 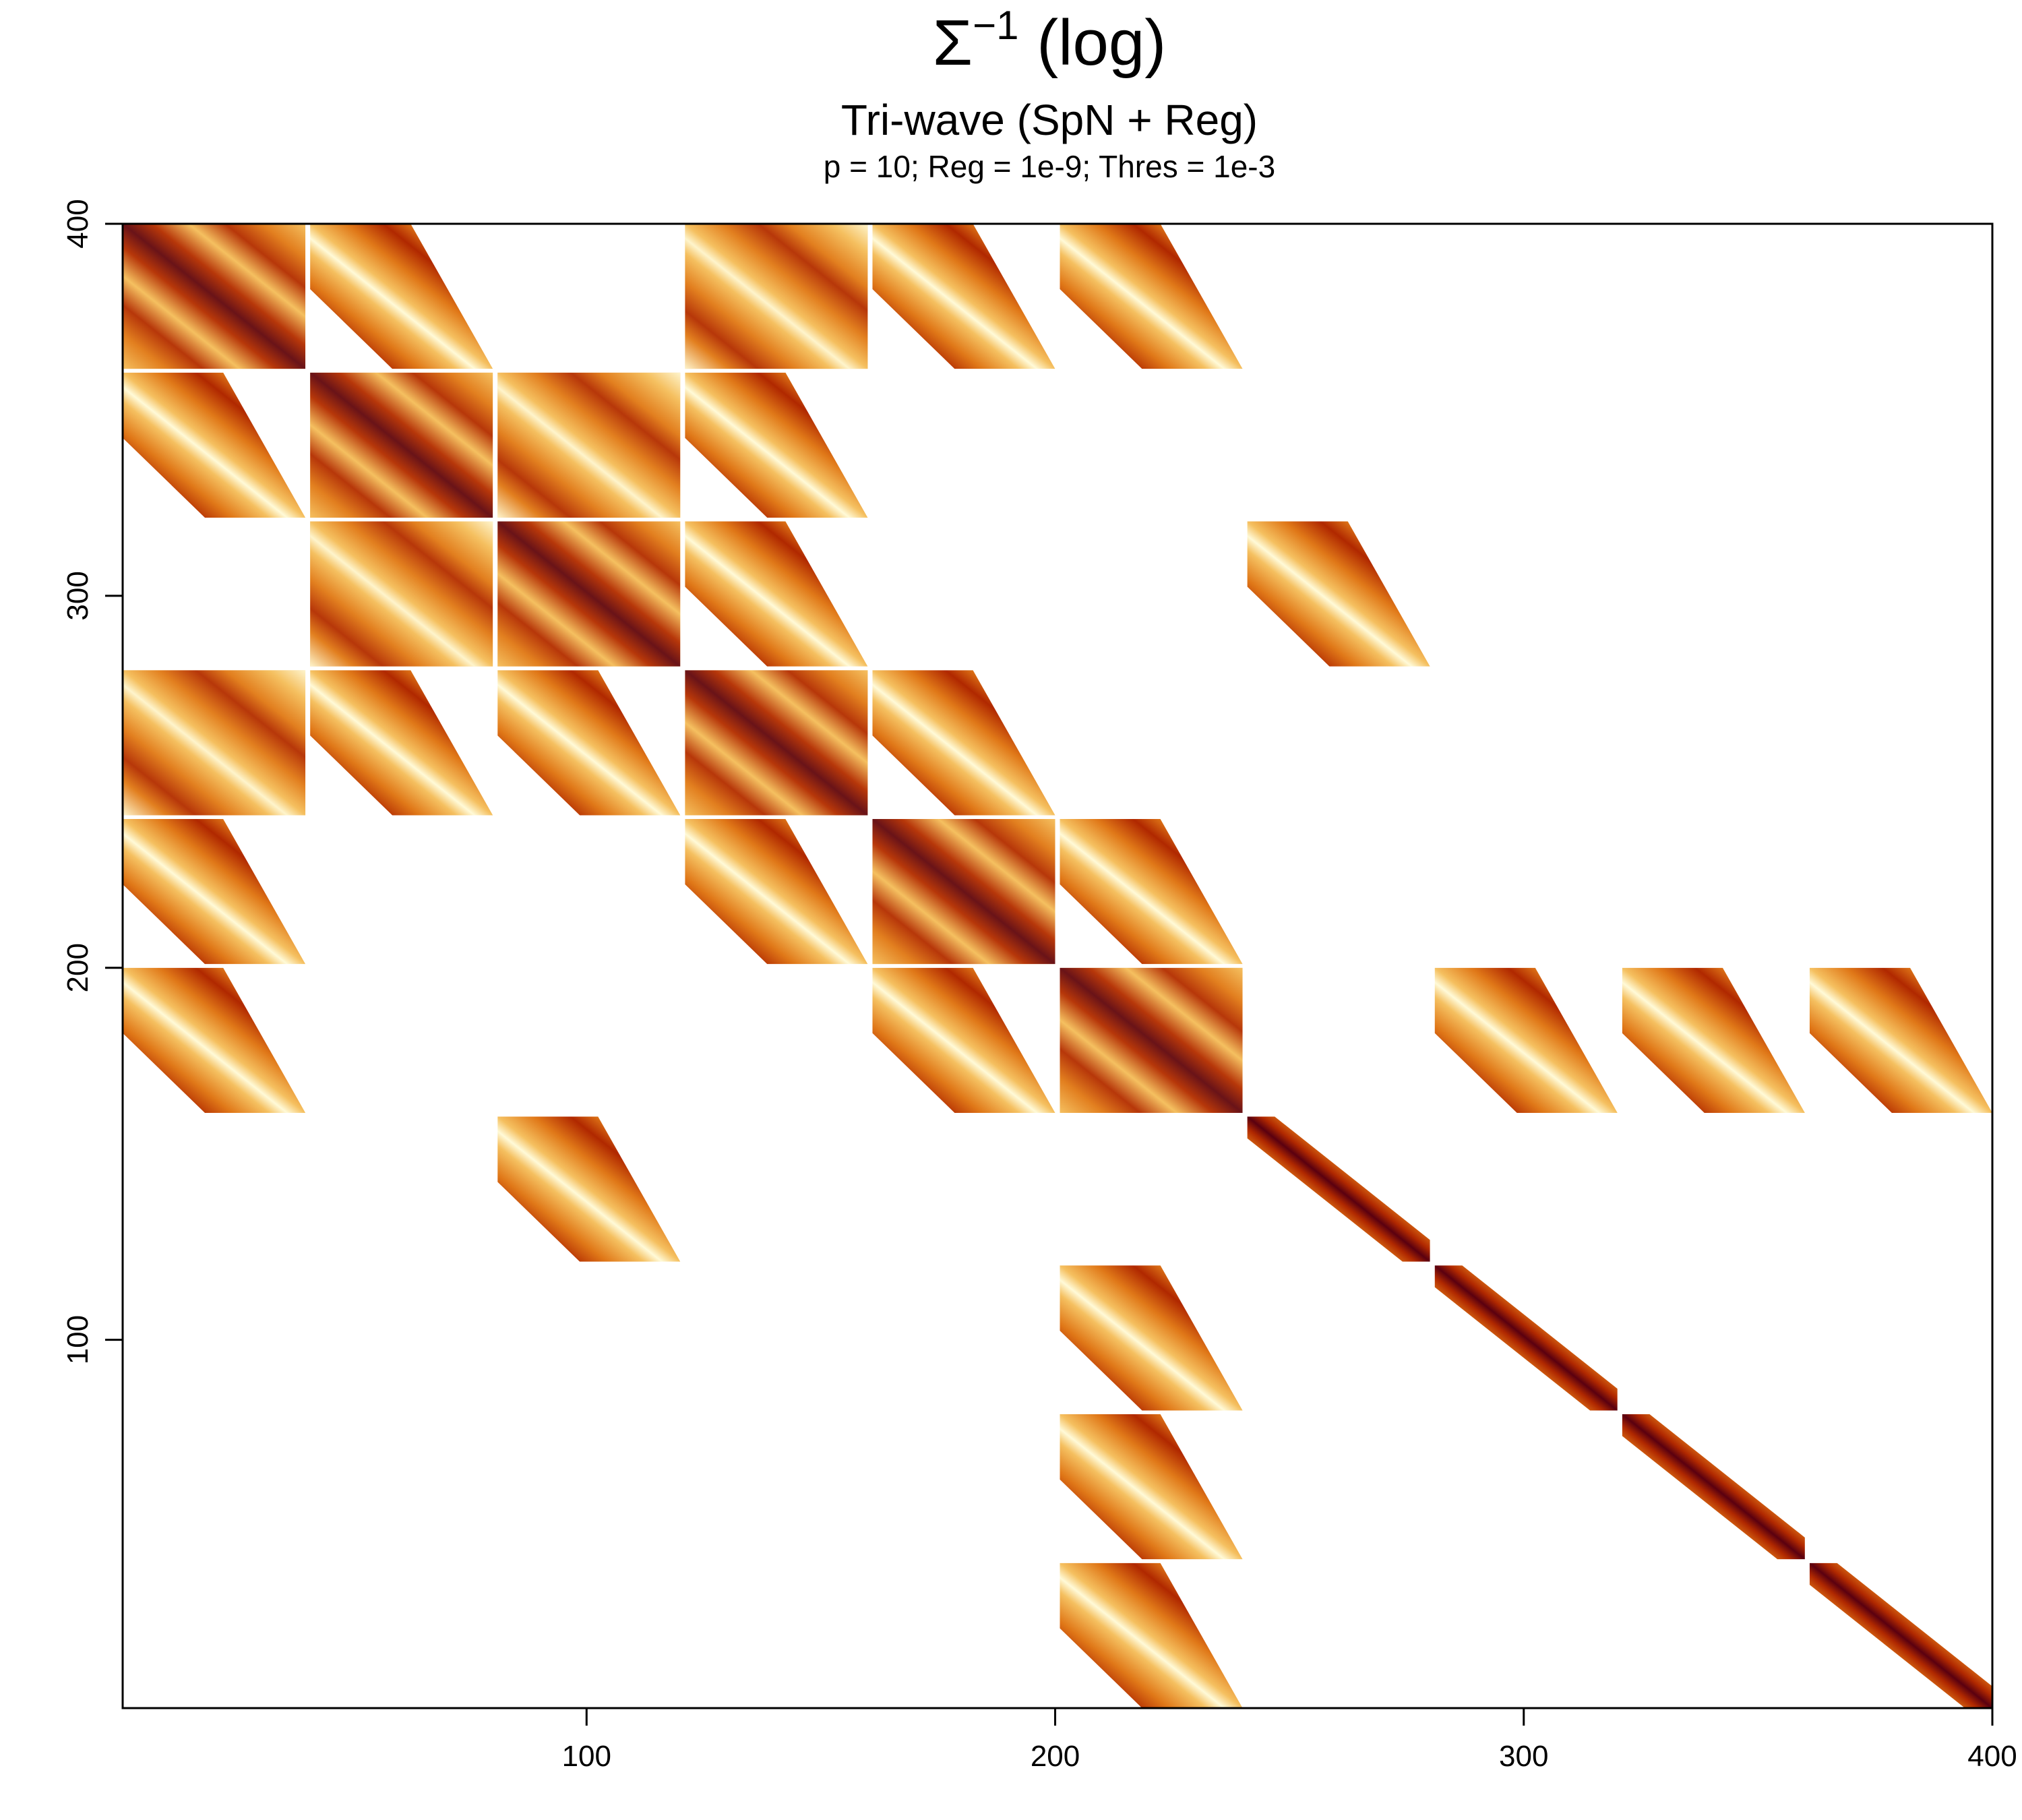 I want to click on y-tick-label: 300, so click(x=77, y=595).